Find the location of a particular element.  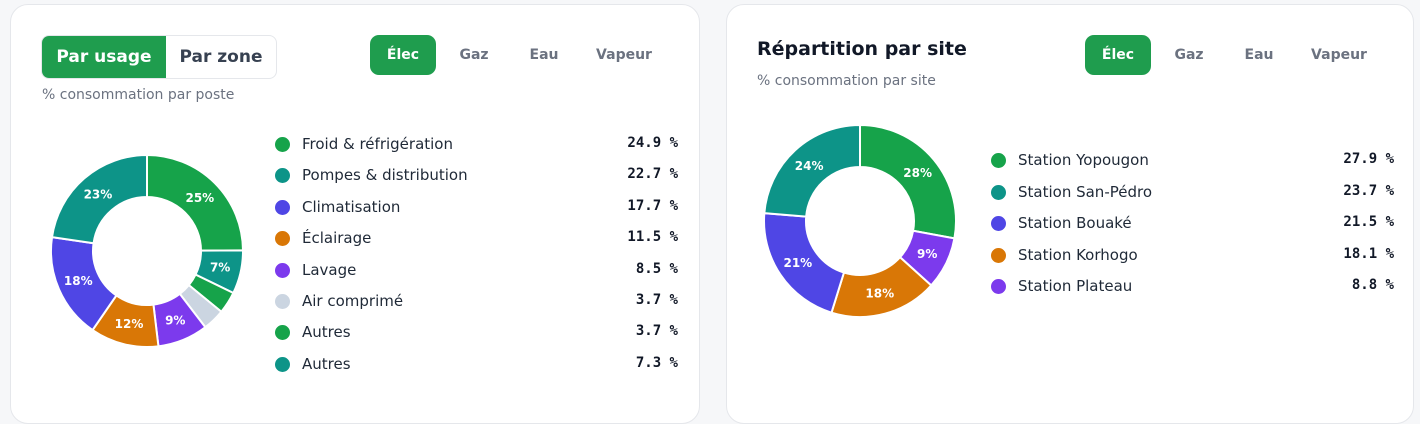

subtitle: % consommation par site is located at coordinates (846, 81).